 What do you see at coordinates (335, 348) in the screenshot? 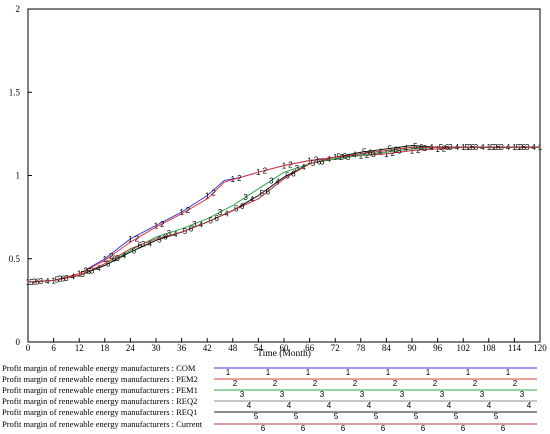
I see `x-tick-label: 72` at bounding box center [335, 348].